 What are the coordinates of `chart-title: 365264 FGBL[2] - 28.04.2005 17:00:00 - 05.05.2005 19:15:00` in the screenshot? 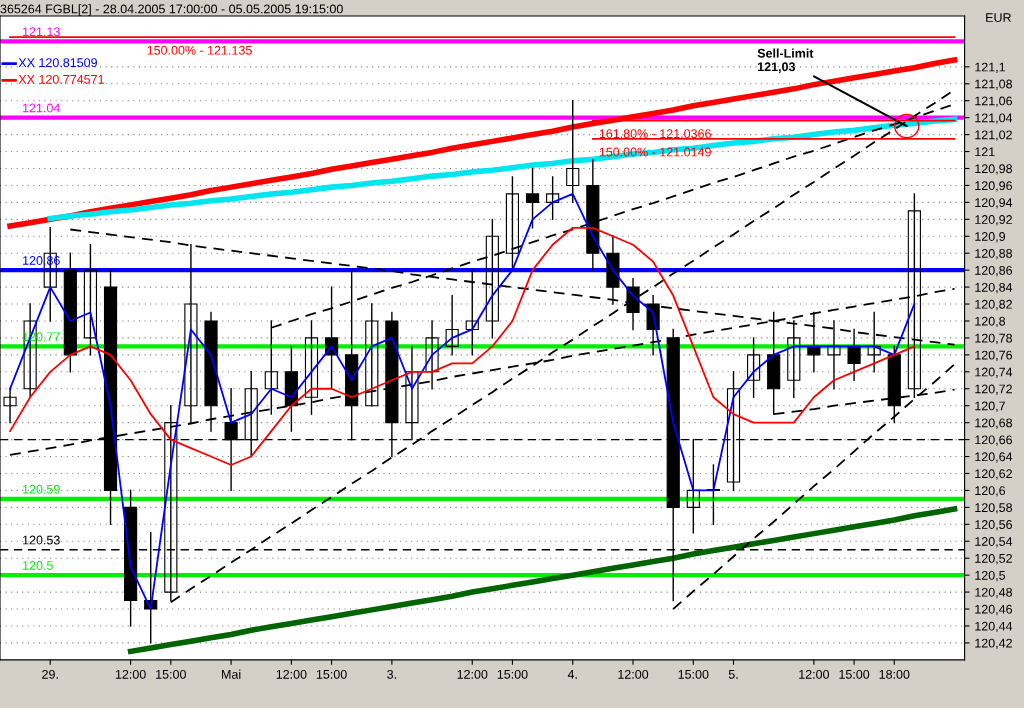 It's located at (171, 10).